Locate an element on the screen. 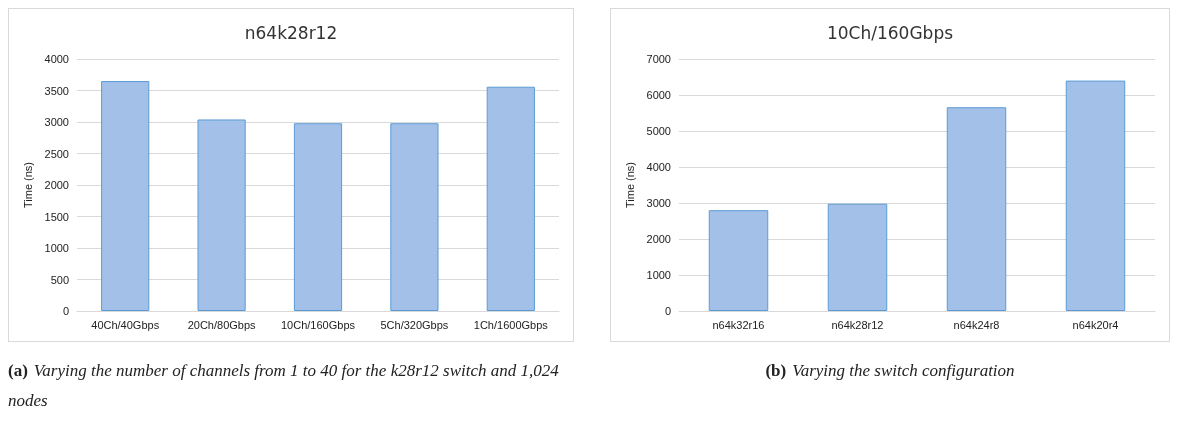  x-tick-label: 40Ch/40Gbps is located at coordinates (125, 324).